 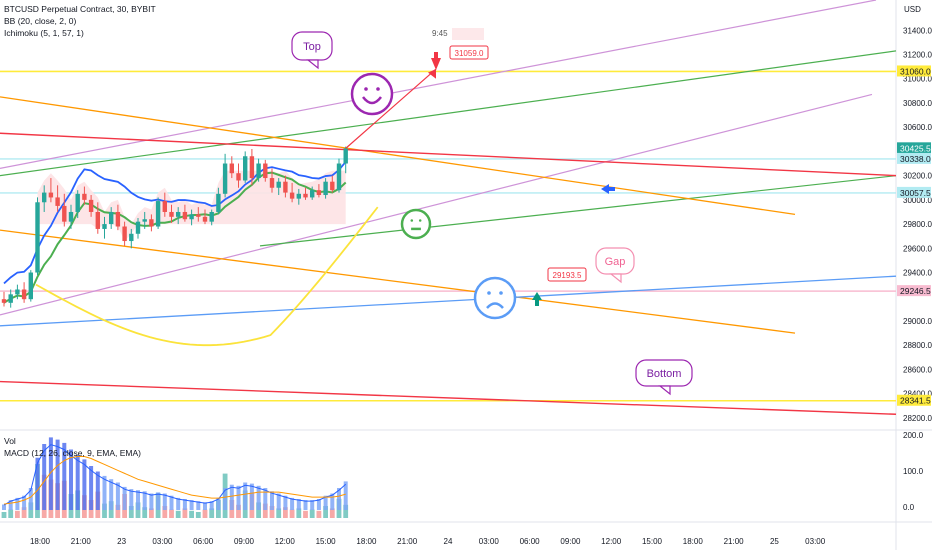 What do you see at coordinates (81, 541) in the screenshot?
I see `time-tick: 21:00` at bounding box center [81, 541].